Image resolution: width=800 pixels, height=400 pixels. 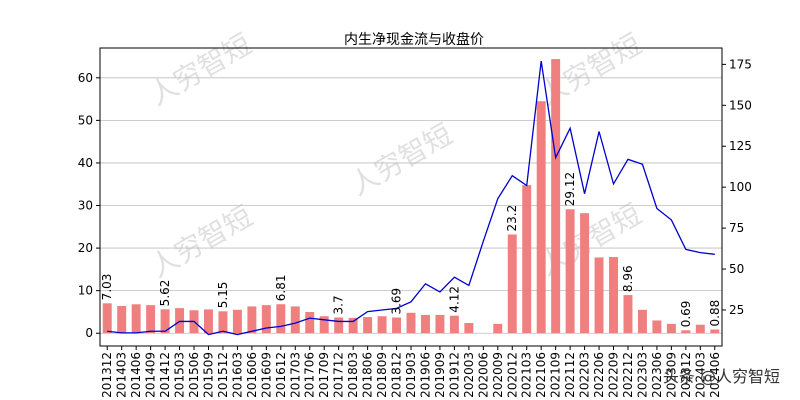 What do you see at coordinates (686, 375) in the screenshot?
I see `x-tick-label: 202312` at bounding box center [686, 375].